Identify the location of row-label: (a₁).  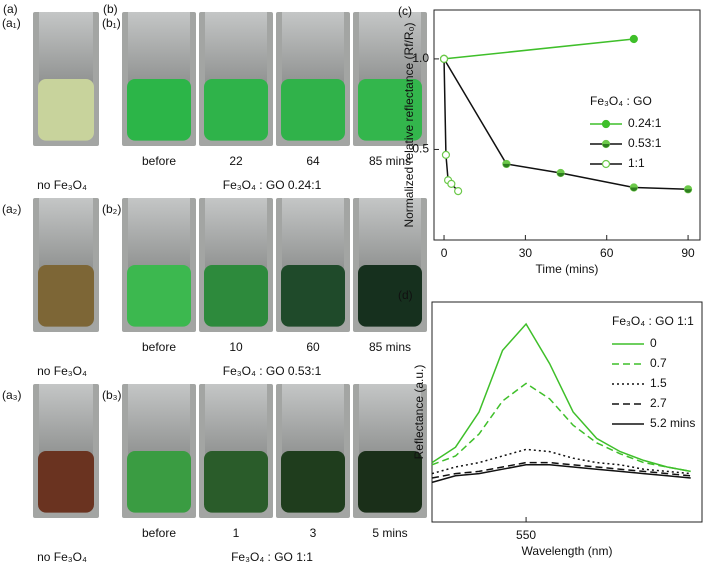
(11, 23).